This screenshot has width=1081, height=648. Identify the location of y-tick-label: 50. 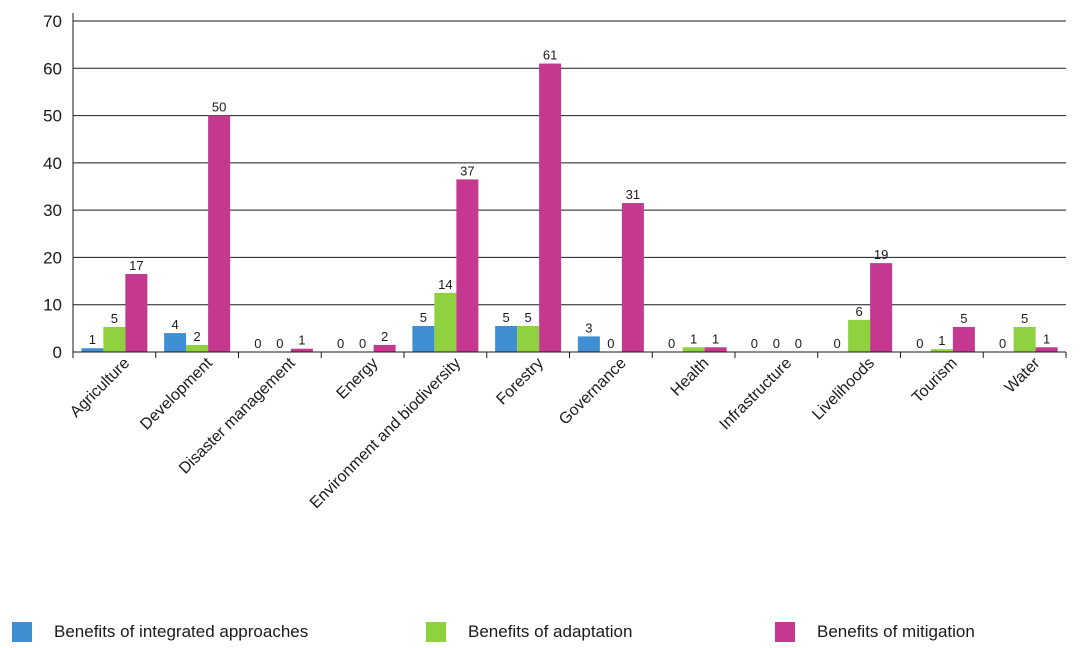
(52, 116).